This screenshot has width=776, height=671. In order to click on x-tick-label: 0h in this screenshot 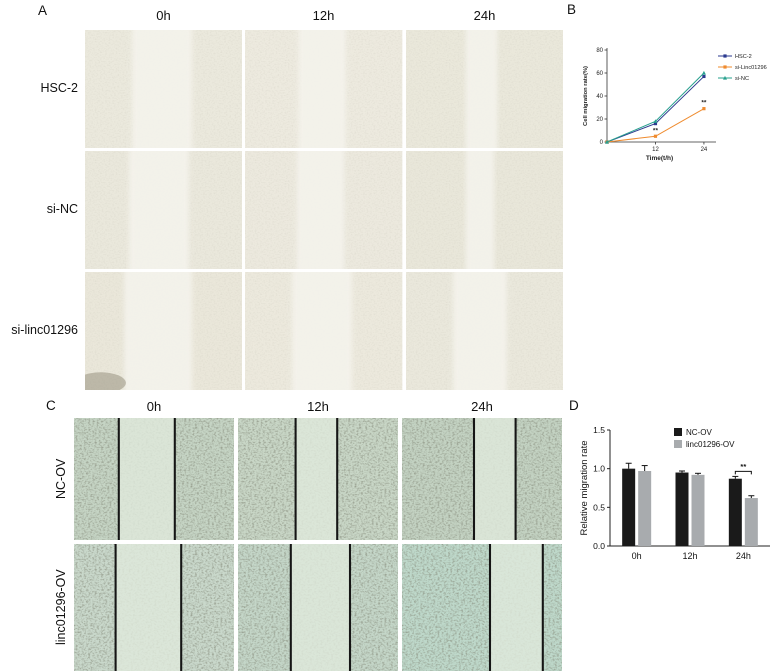, I will do `click(637, 556)`.